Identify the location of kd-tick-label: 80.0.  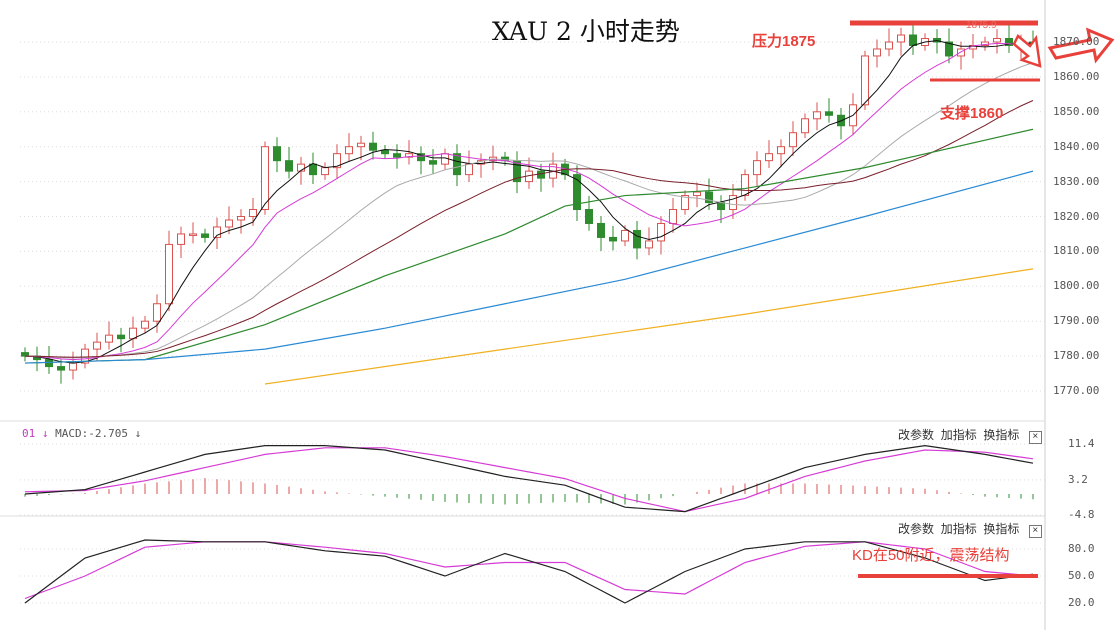
(1081, 548).